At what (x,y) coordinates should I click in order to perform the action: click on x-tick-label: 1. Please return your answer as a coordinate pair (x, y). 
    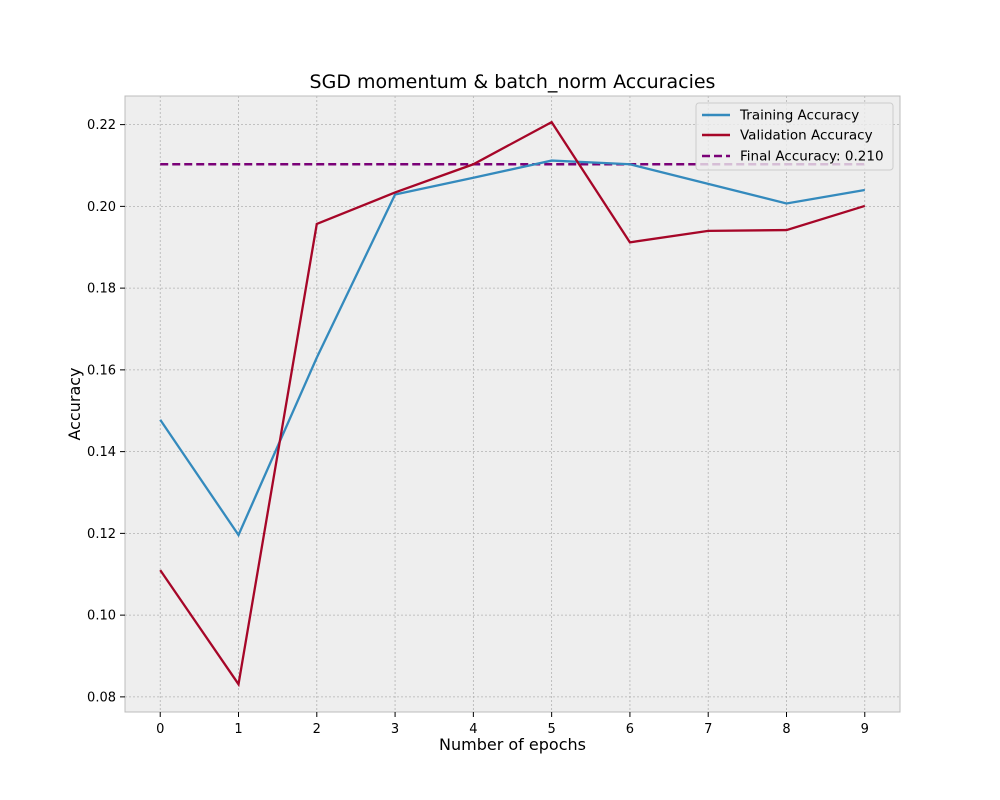
    Looking at the image, I should click on (238, 729).